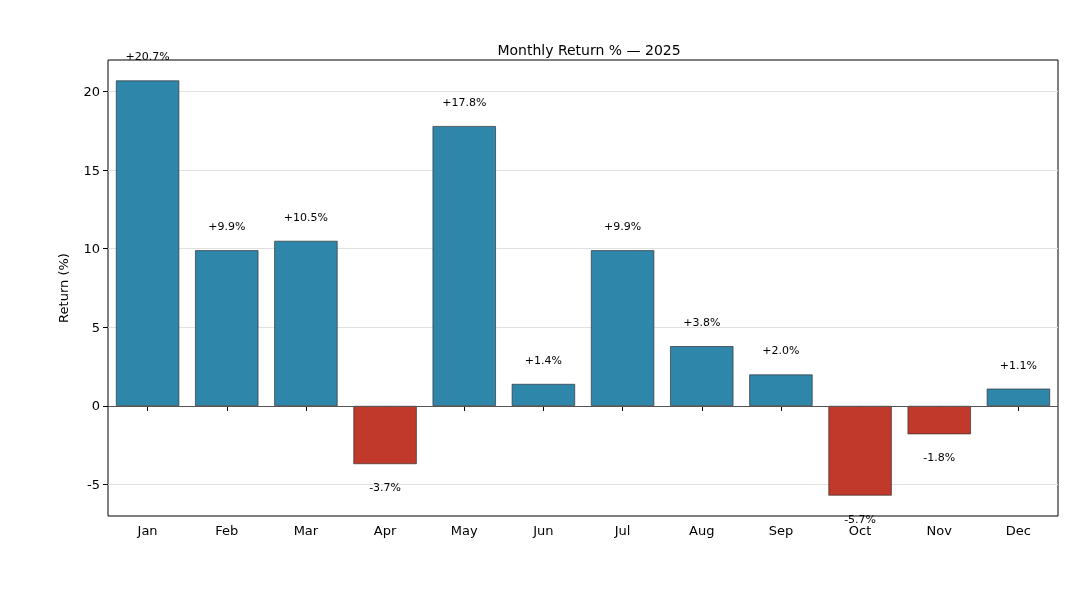 The image size is (1080, 600). I want to click on data-label: -3.7%, so click(385, 488).